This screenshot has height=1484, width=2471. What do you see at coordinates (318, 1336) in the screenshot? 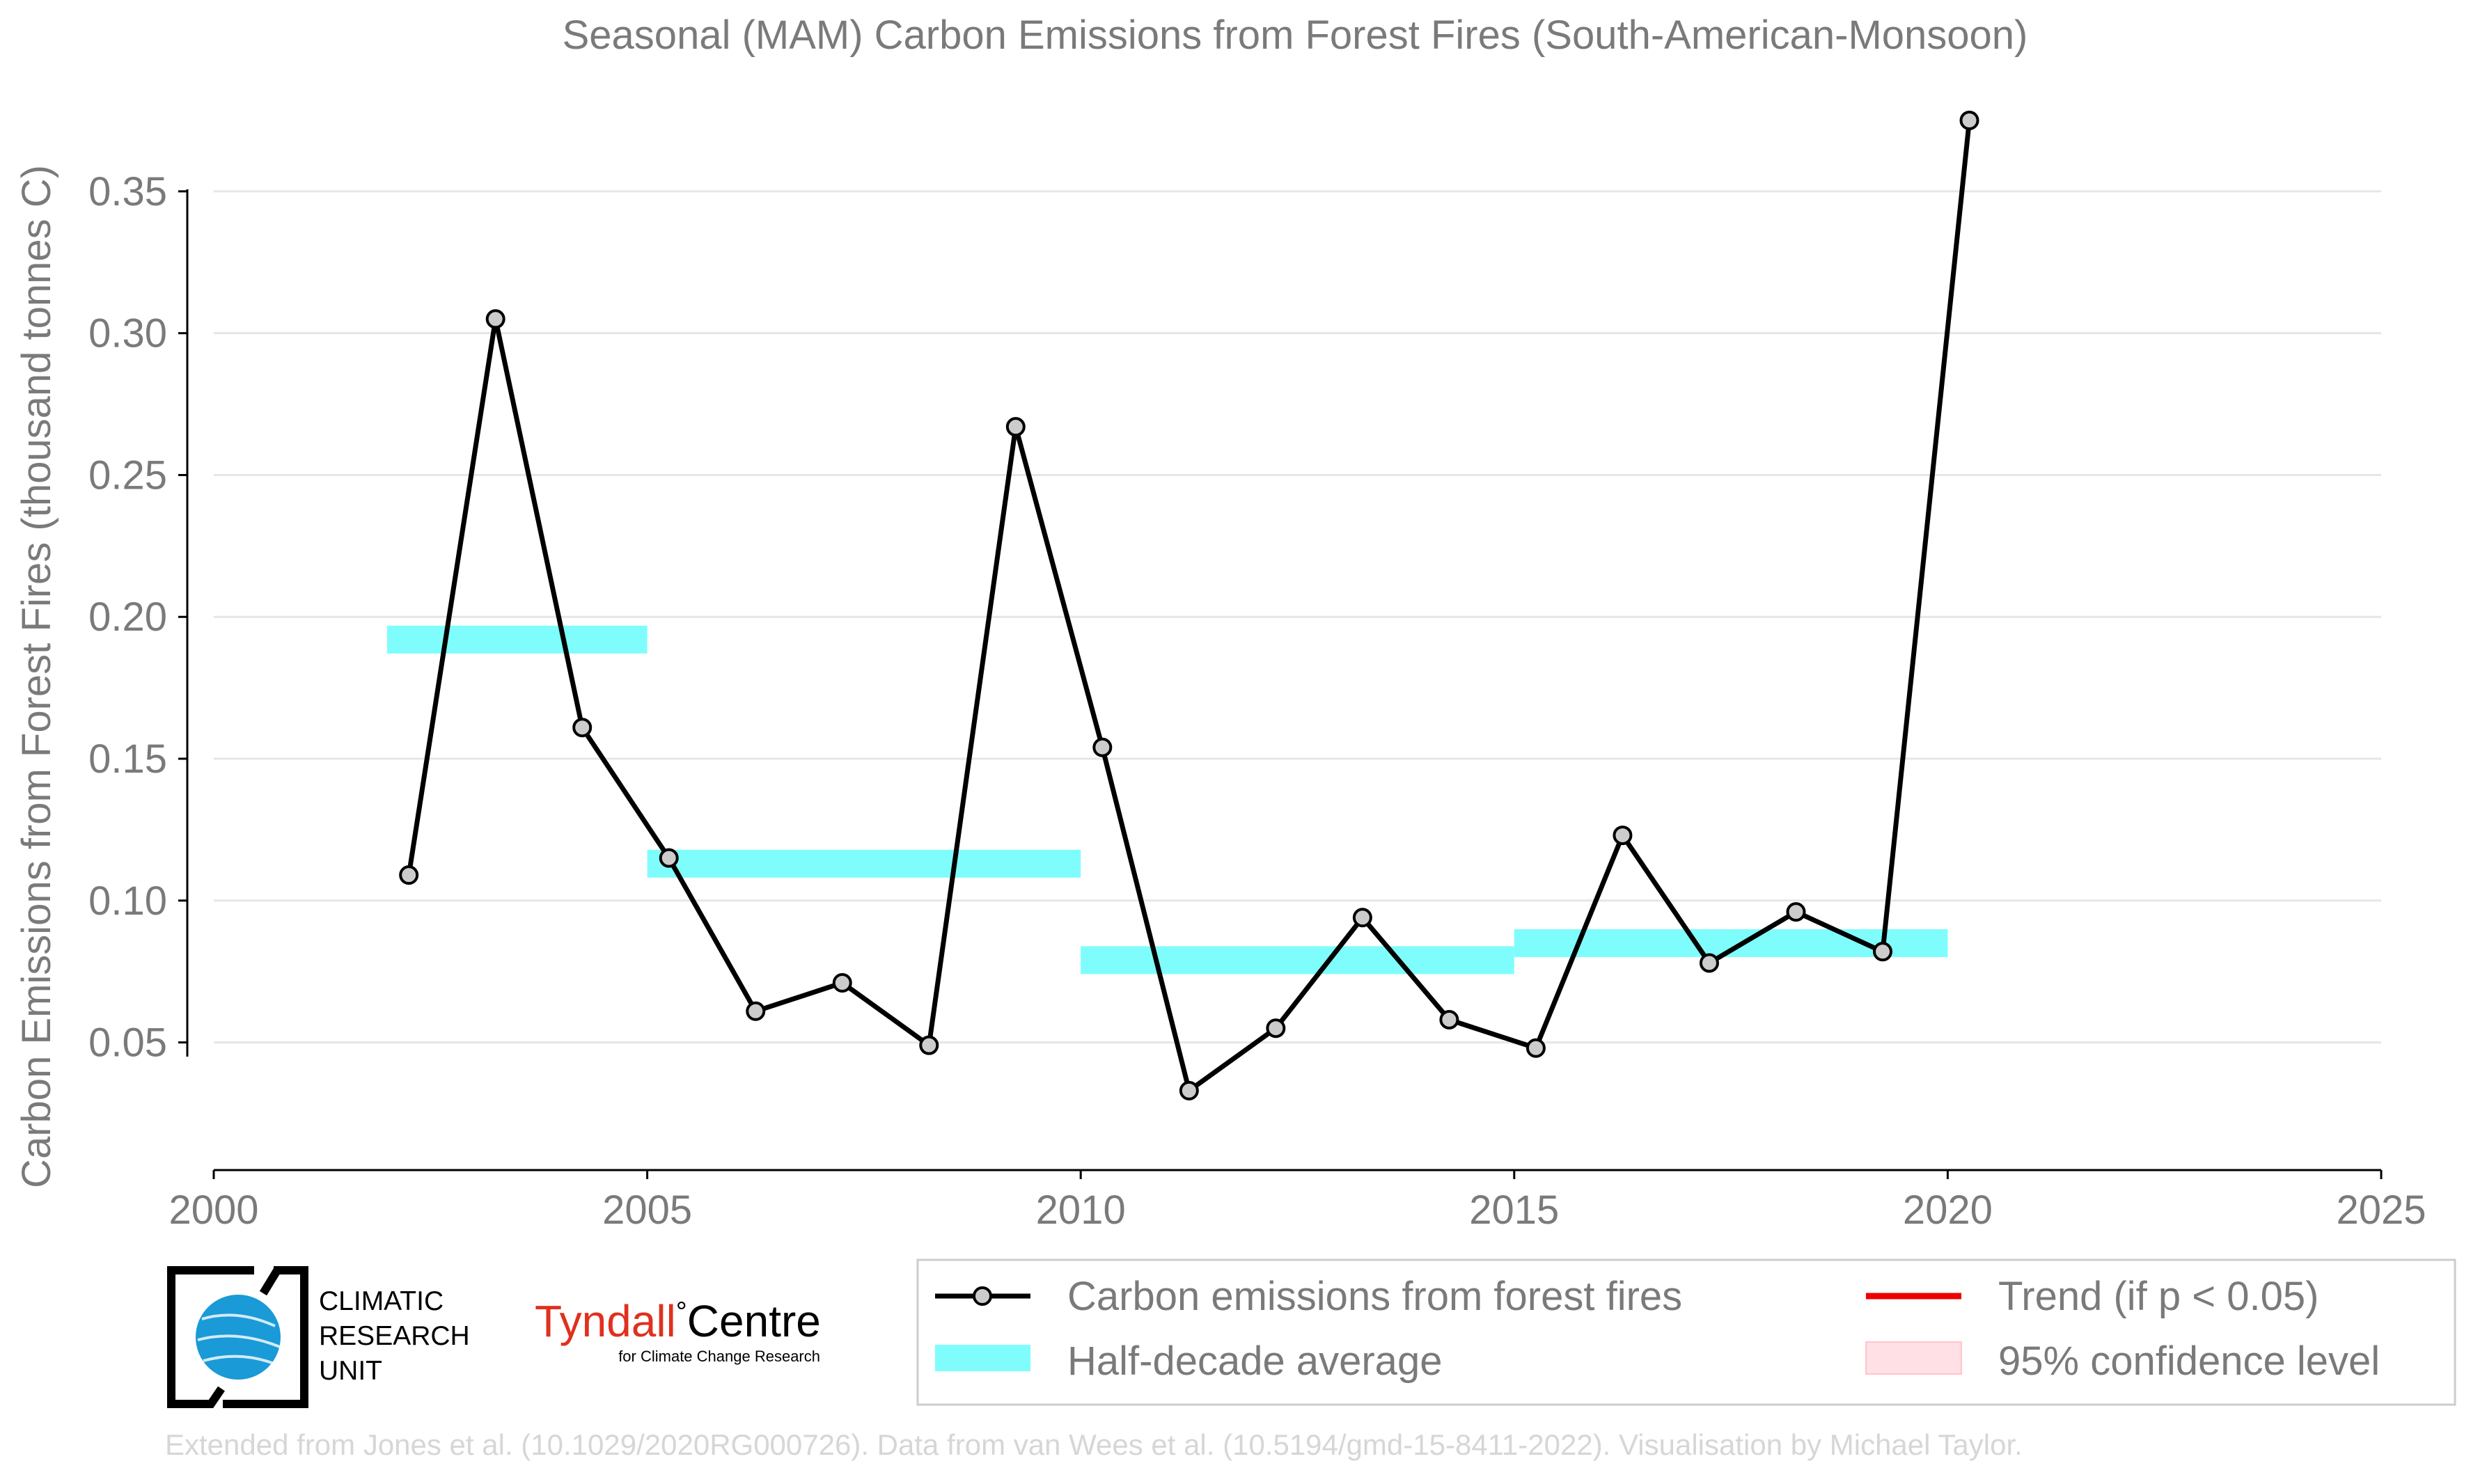
I see `cru-logo: CLIMATIC RESEARCH UNIT` at bounding box center [318, 1336].